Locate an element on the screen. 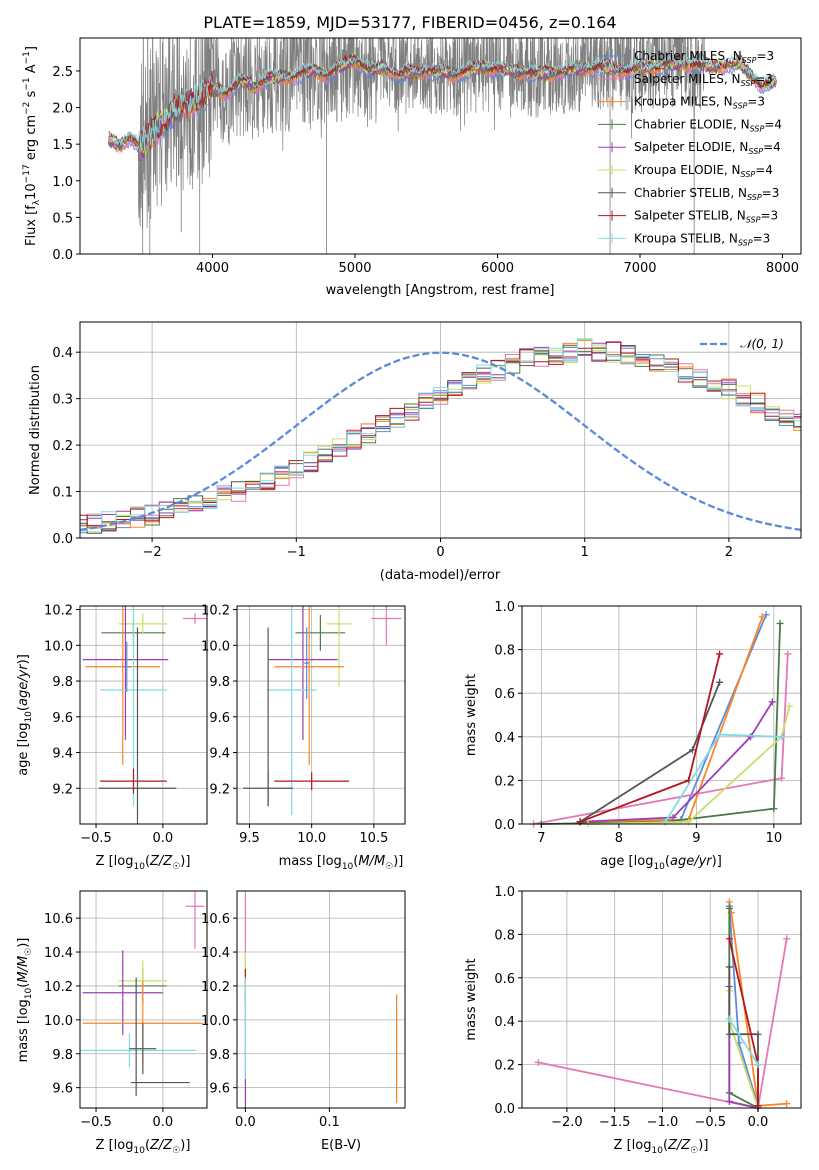  mass-weight-vs-age-frame is located at coordinates (661, 715).